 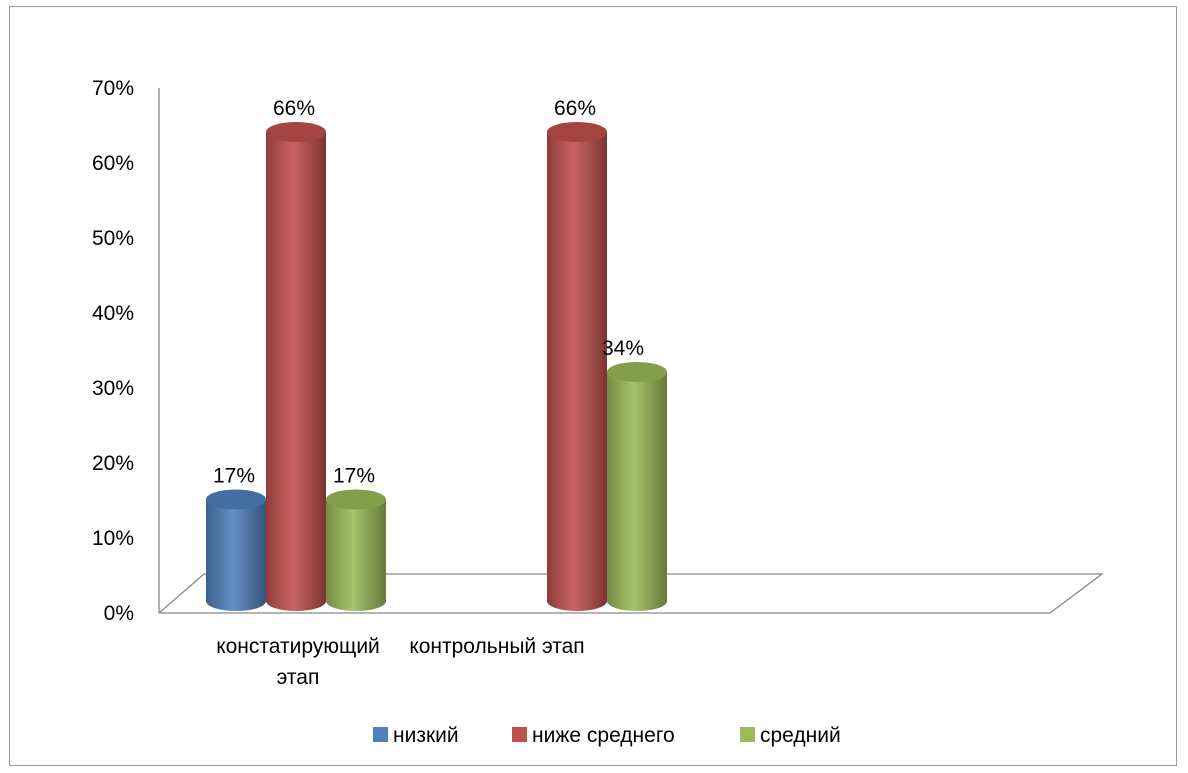 I want to click on y-tick-label: 40%, so click(x=113, y=313).